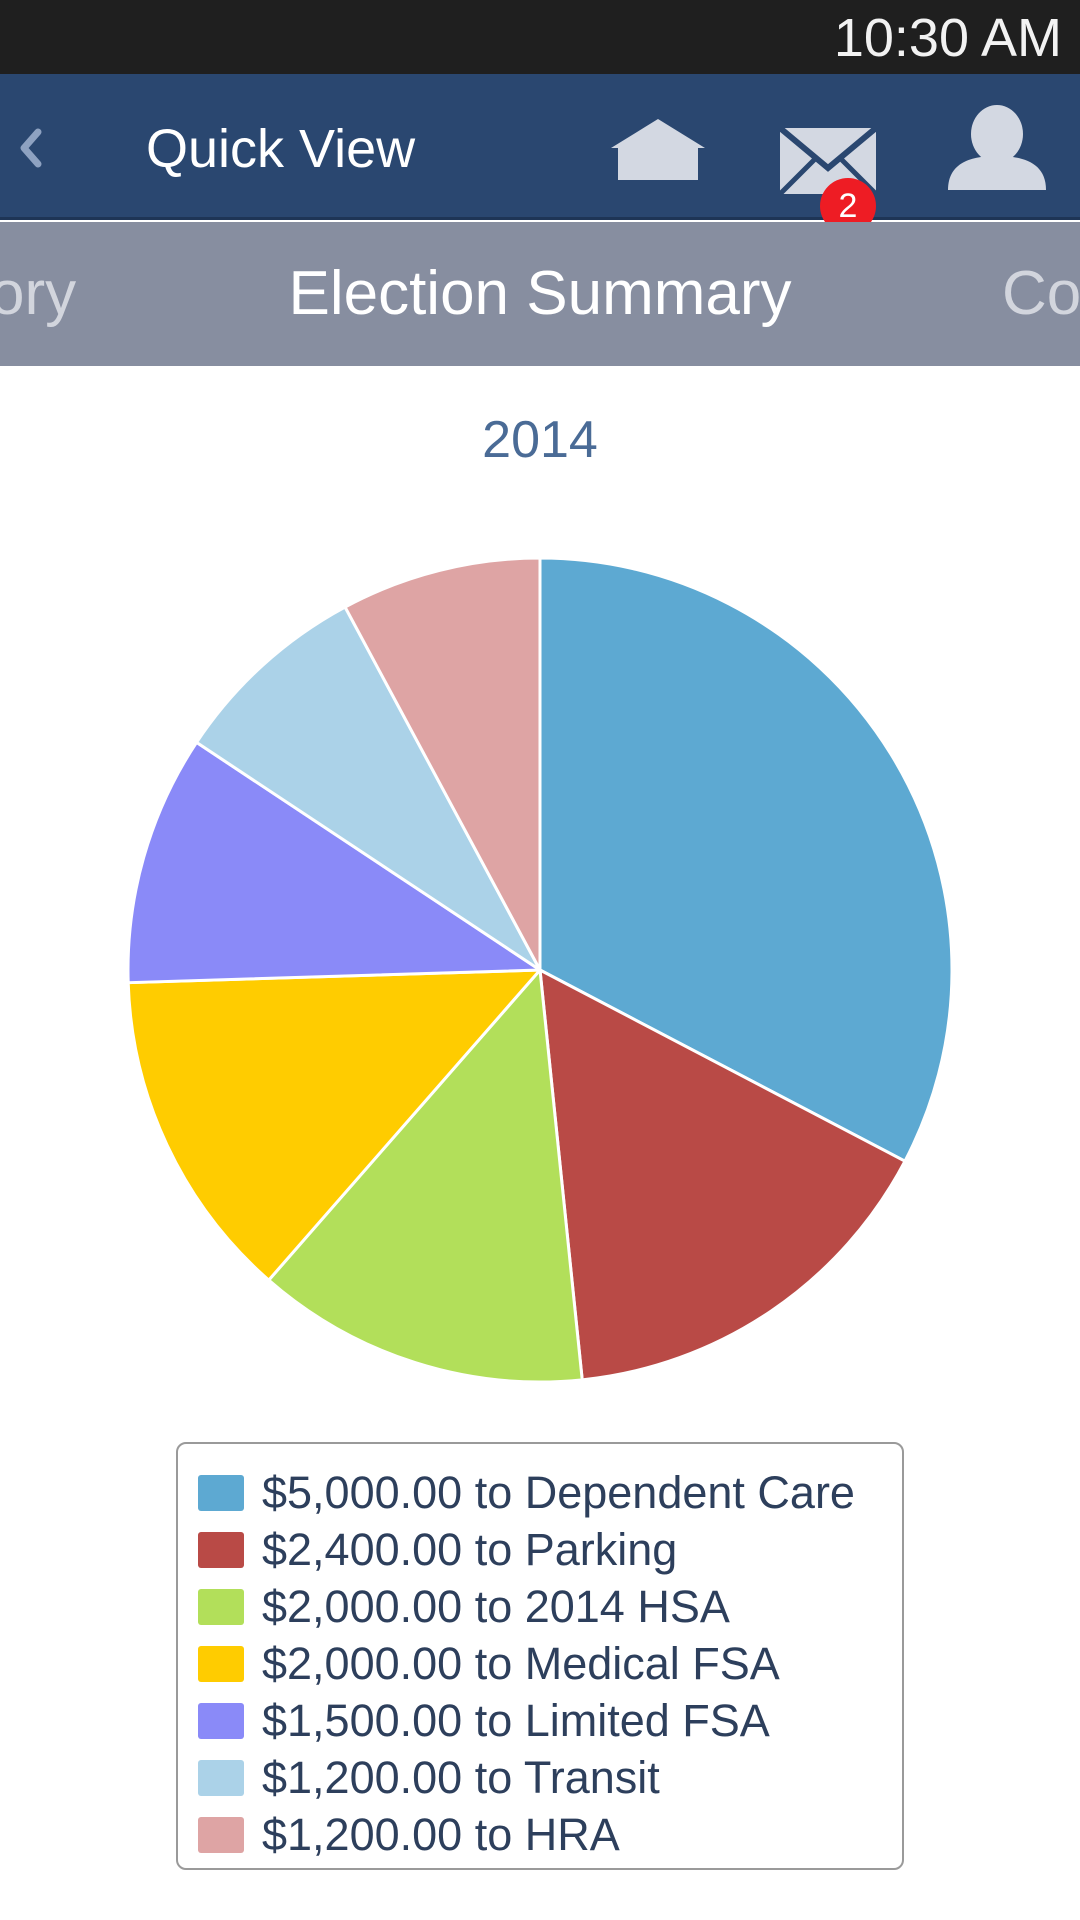 The width and height of the screenshot is (1080, 1920). I want to click on legend-item: $5,000.00 to Dependent Care, so click(550, 1492).